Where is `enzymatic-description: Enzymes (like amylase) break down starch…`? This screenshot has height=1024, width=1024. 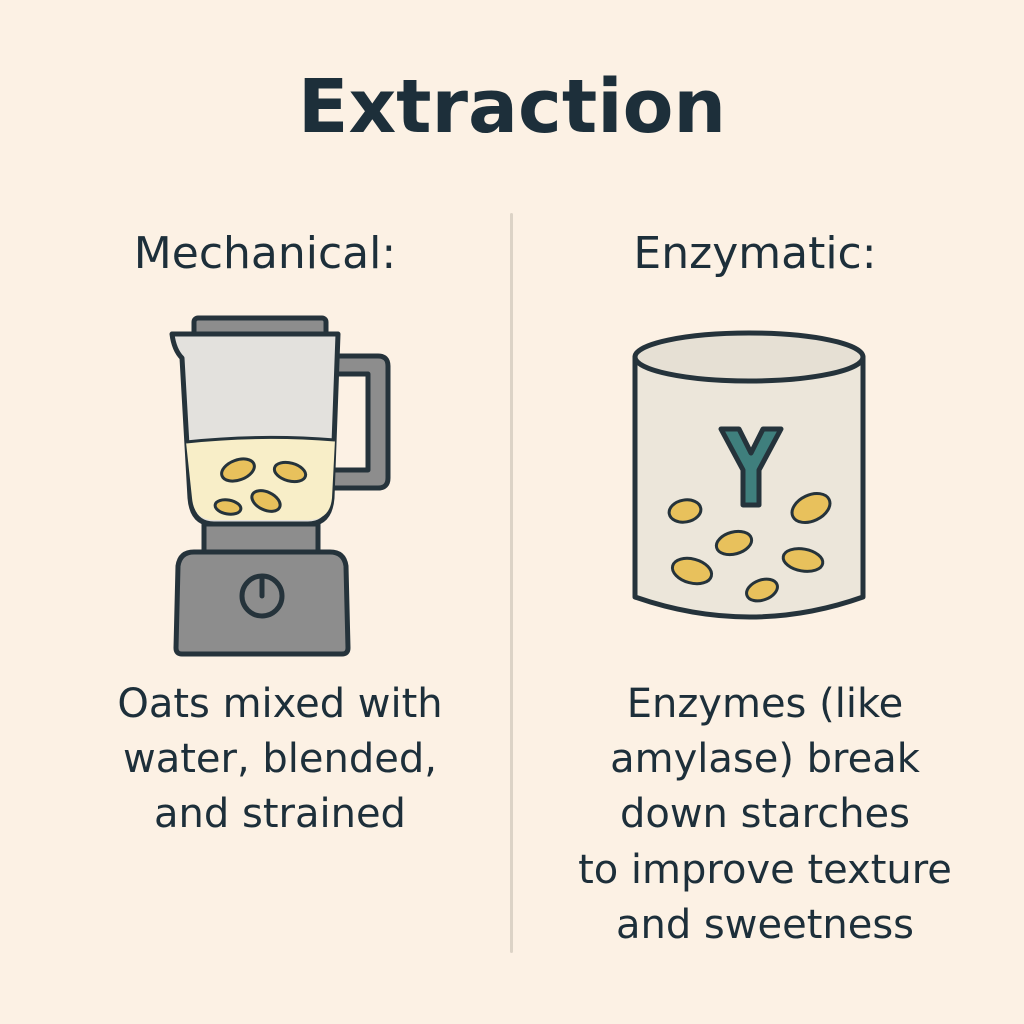
enzymatic-description: Enzymes (like amylase) break down starch… is located at coordinates (765, 814).